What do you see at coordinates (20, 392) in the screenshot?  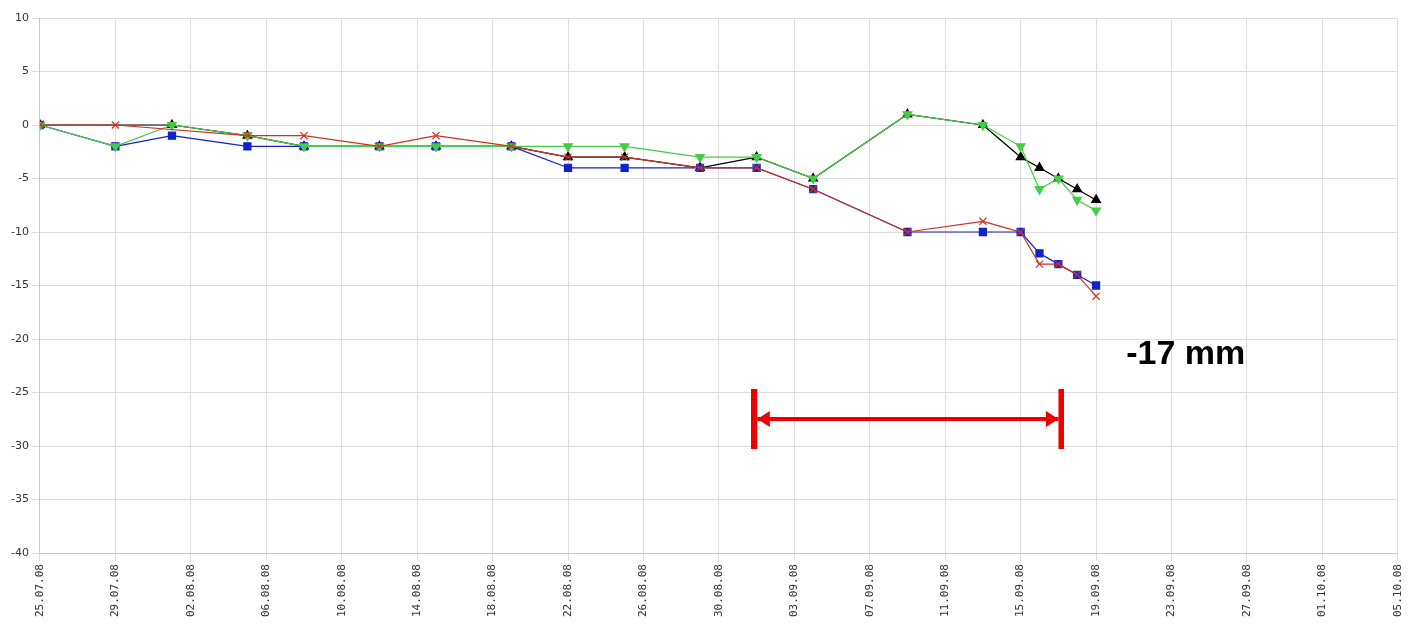 I see `y-tick-label: -25` at bounding box center [20, 392].